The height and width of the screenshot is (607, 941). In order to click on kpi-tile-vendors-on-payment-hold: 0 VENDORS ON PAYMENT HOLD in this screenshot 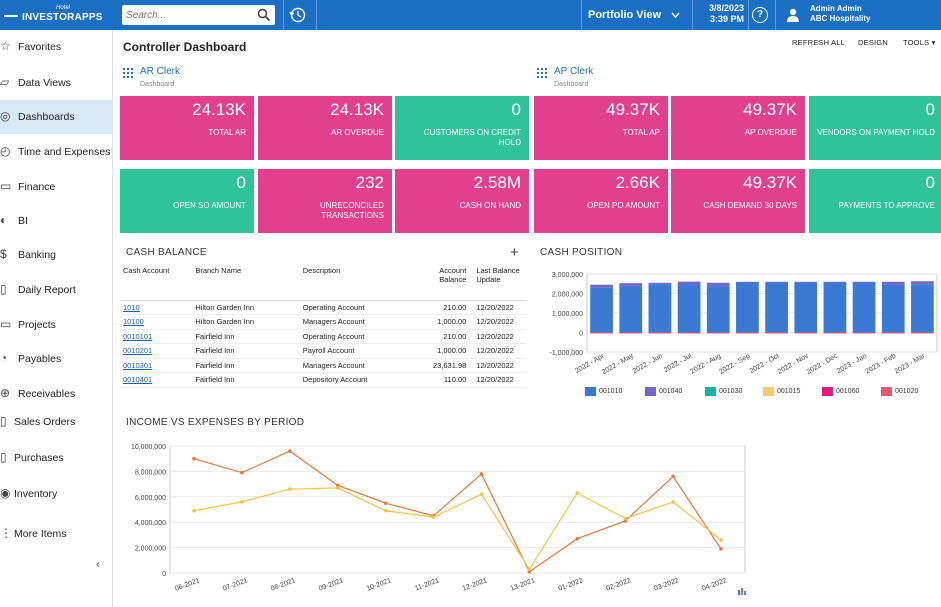, I will do `click(875, 128)`.